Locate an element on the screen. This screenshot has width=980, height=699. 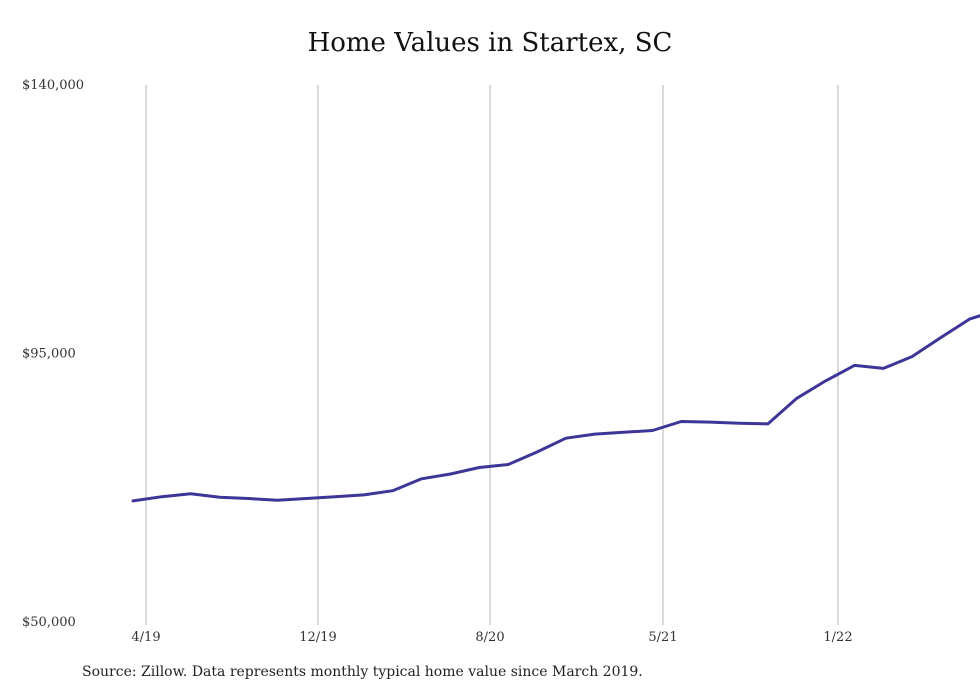
x-tick-label: 4/19 is located at coordinates (145, 637).